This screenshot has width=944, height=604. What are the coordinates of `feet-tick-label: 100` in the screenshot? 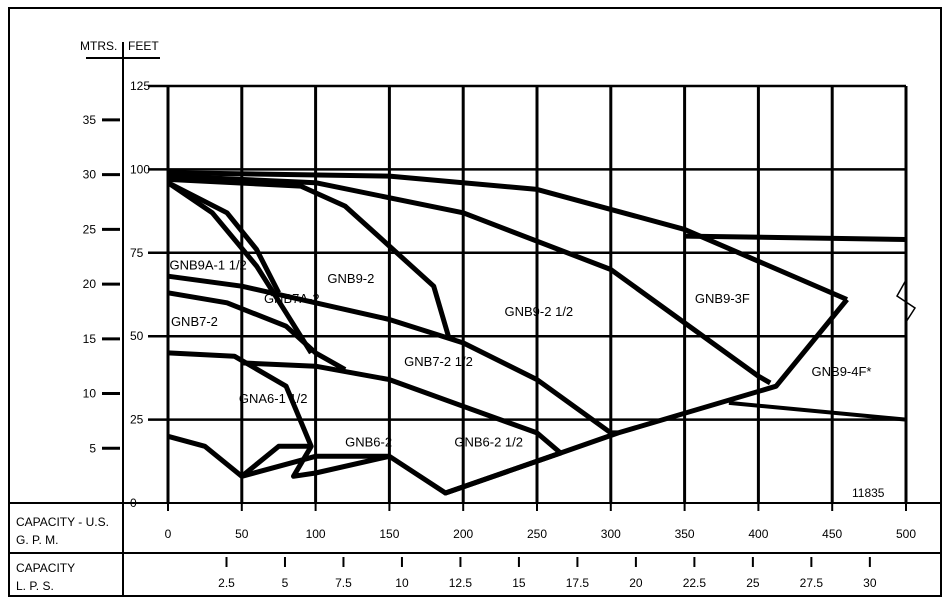 It's located at (140, 169).